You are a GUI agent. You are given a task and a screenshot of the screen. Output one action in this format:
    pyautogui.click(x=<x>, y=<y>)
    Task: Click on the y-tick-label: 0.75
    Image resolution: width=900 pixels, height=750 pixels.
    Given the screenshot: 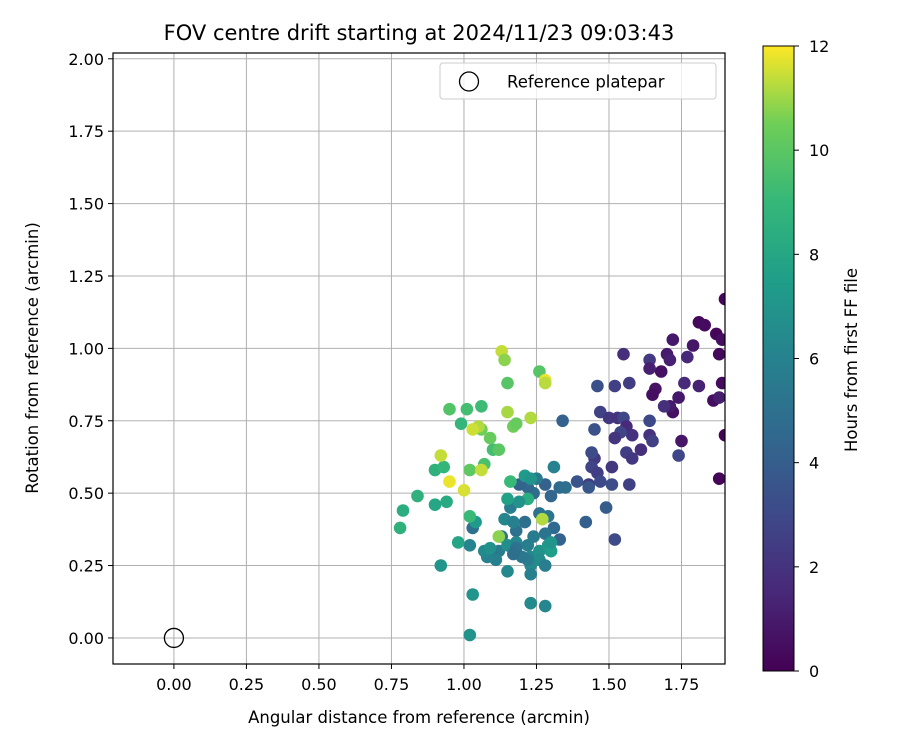 What is the action you would take?
    pyautogui.click(x=86, y=421)
    